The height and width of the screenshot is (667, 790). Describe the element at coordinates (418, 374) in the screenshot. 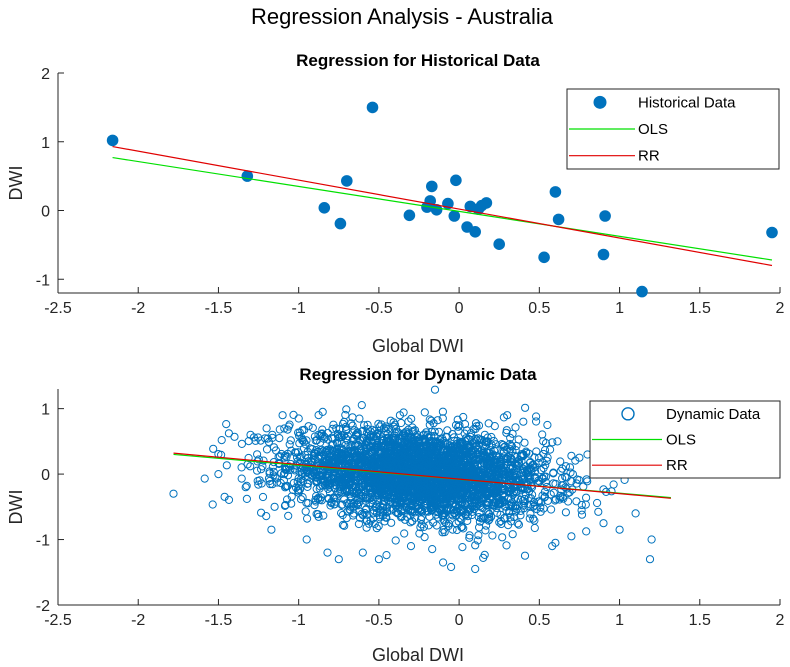

I see `dynamic-plot-title: Regression for Dynamic Data` at that location.